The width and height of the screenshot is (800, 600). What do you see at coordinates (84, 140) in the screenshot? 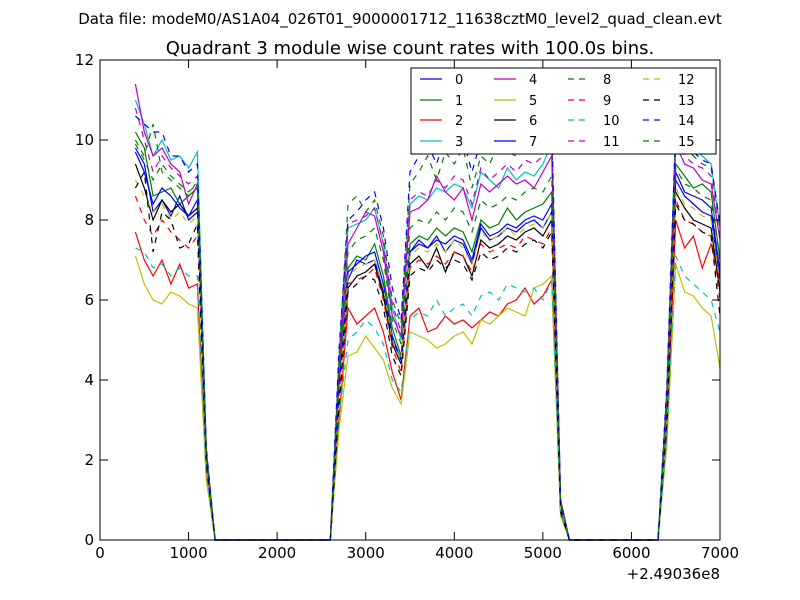
I see `y-tick-label: 10` at bounding box center [84, 140].